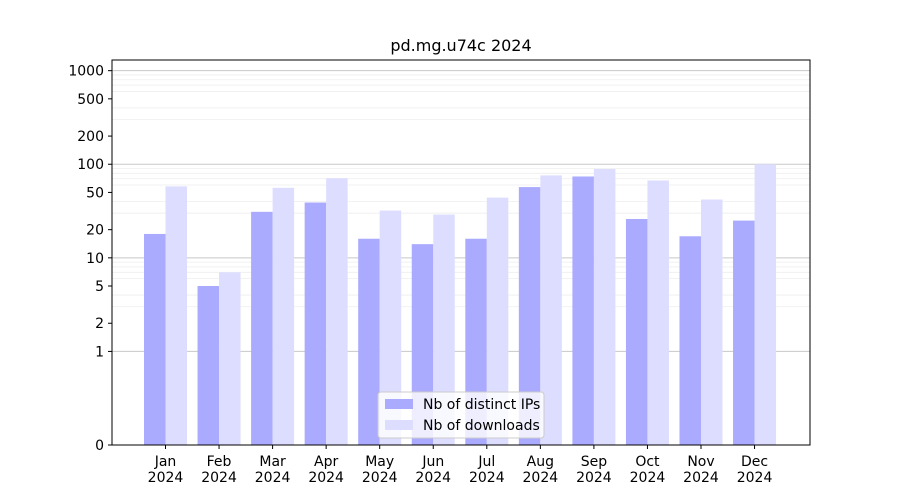  I want to click on bar-downloads-dec, so click(765, 304).